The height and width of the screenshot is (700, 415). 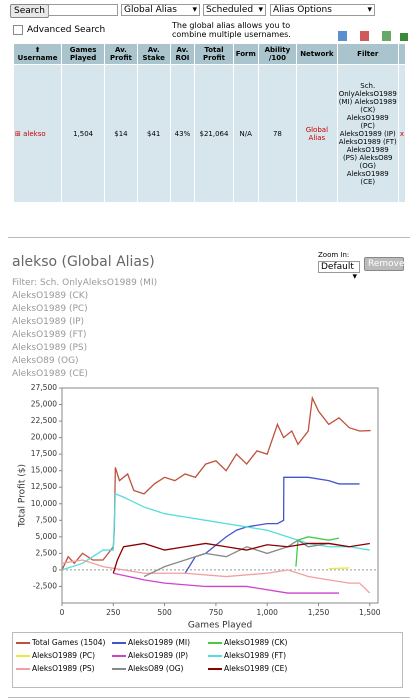 What do you see at coordinates (182, 133) in the screenshot?
I see `cell: 43%` at bounding box center [182, 133].